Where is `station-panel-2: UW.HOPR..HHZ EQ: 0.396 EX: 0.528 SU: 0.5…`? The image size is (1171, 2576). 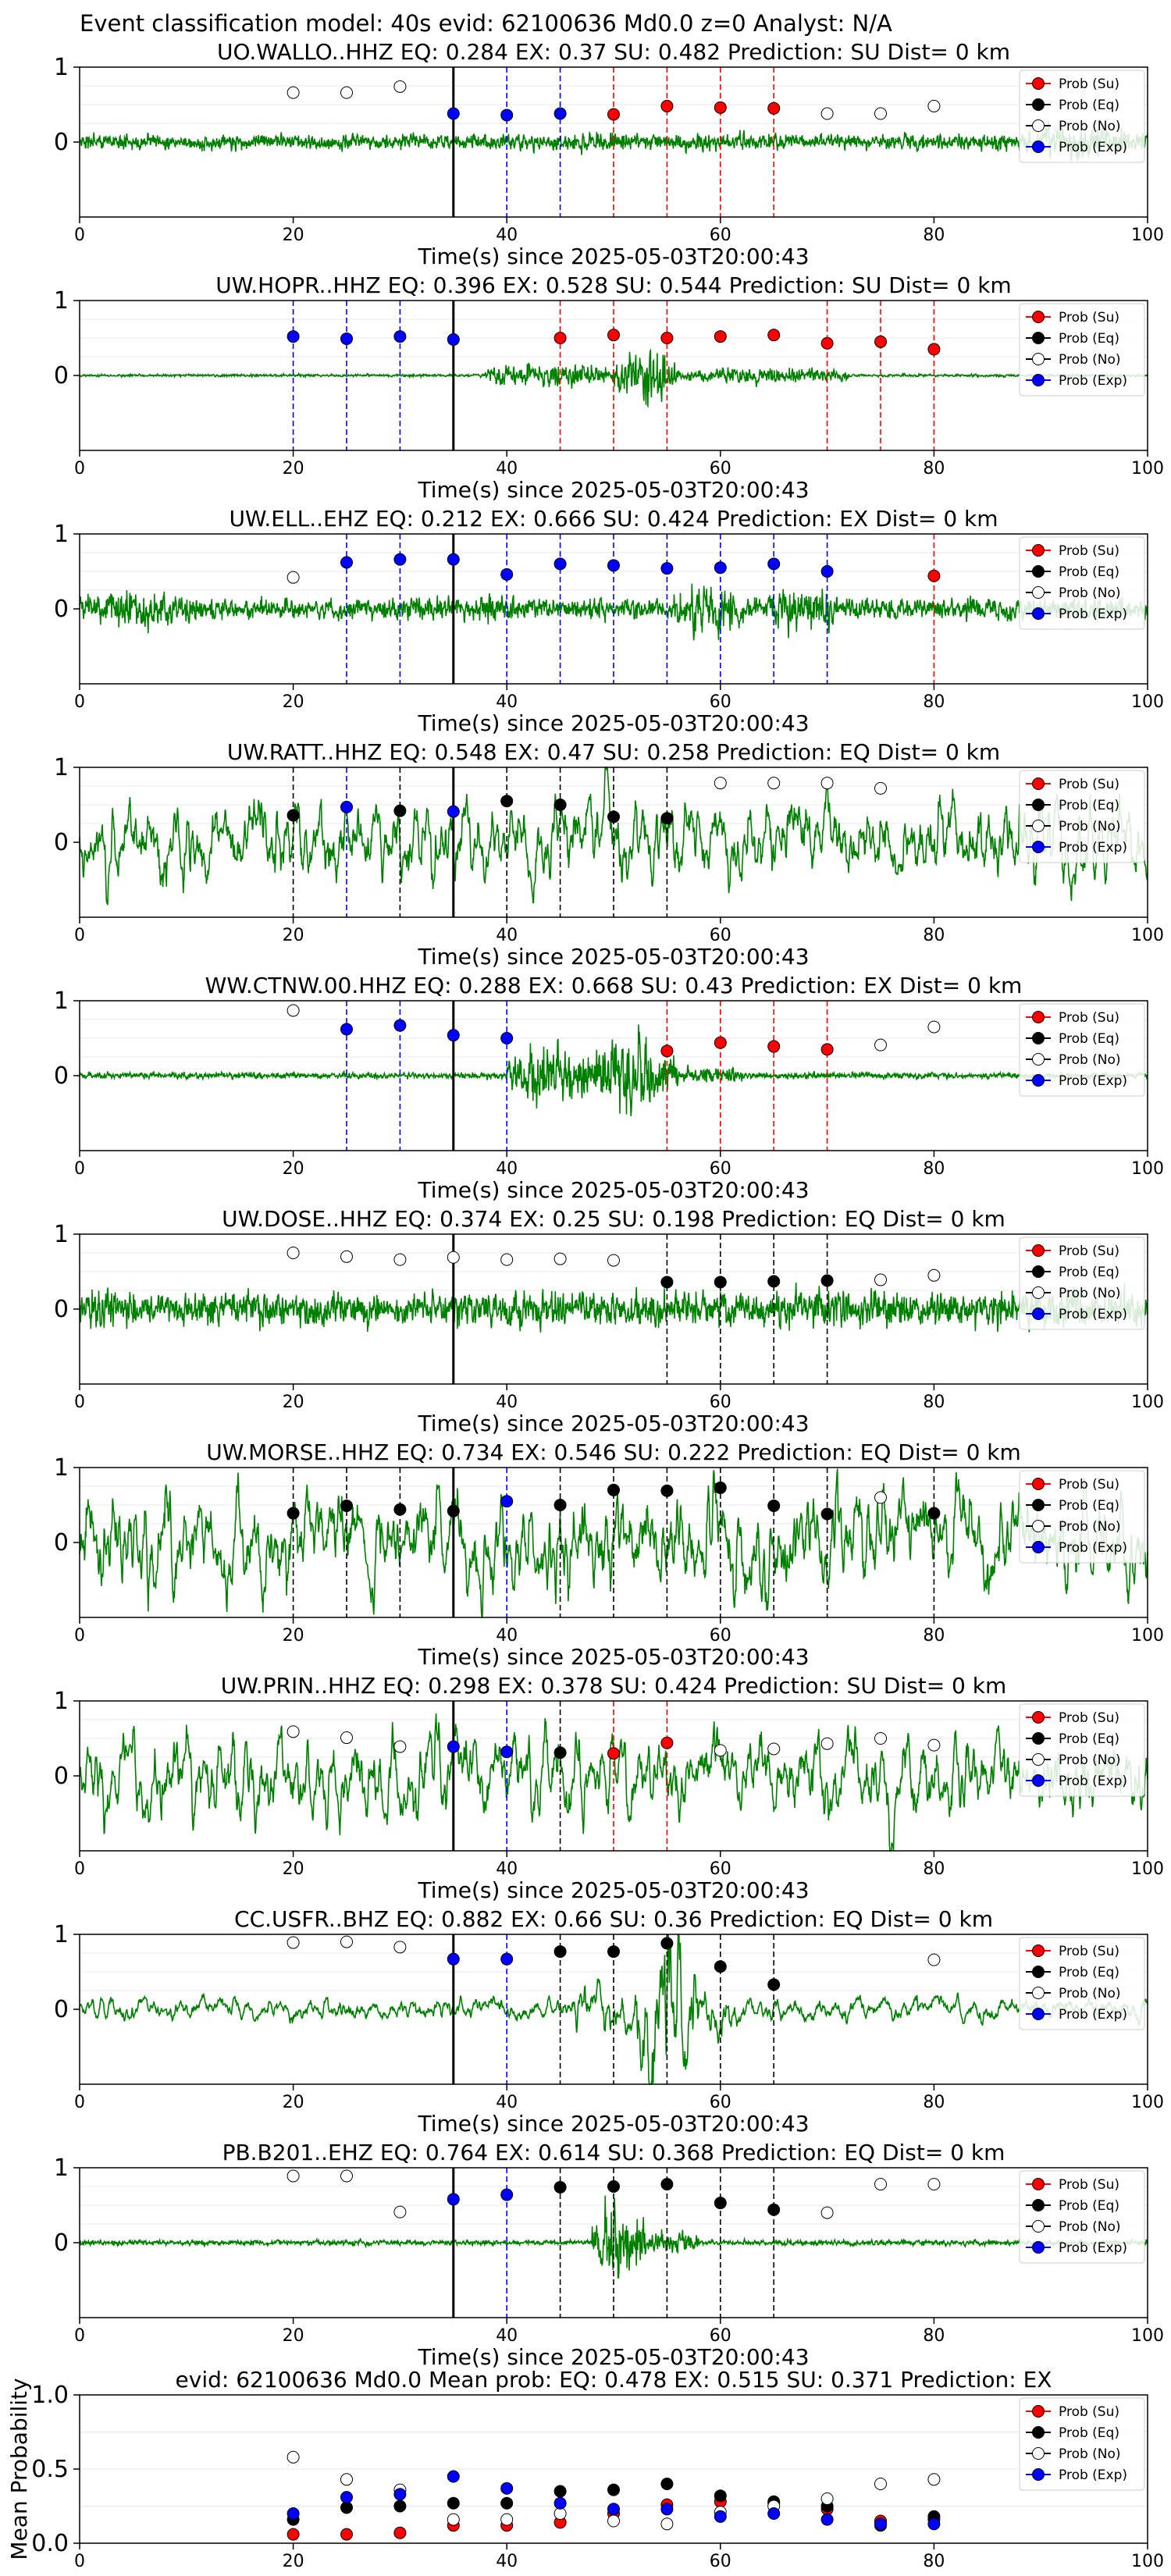 station-panel-2: UW.HOPR..HHZ EQ: 0.396 EX: 0.528 SU: 0.5… is located at coordinates (609, 387).